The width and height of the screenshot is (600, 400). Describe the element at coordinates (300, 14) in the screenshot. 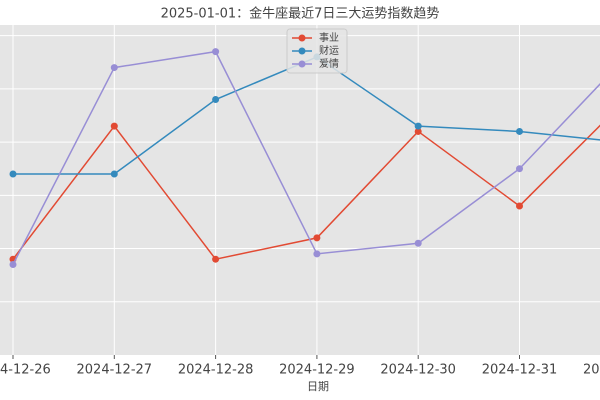

I see `chart-title: 2025-01-01：金牛座最近7日三大运势指数趋势` at that location.